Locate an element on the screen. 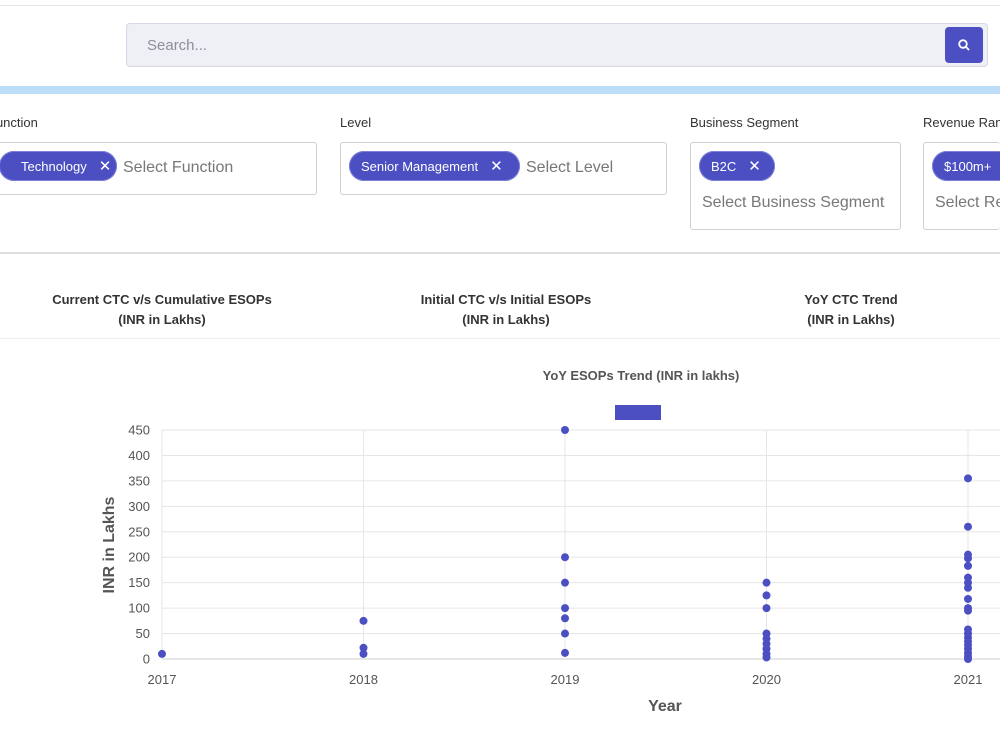  business-segment-chip-remove-icon: ✕ is located at coordinates (754, 166).